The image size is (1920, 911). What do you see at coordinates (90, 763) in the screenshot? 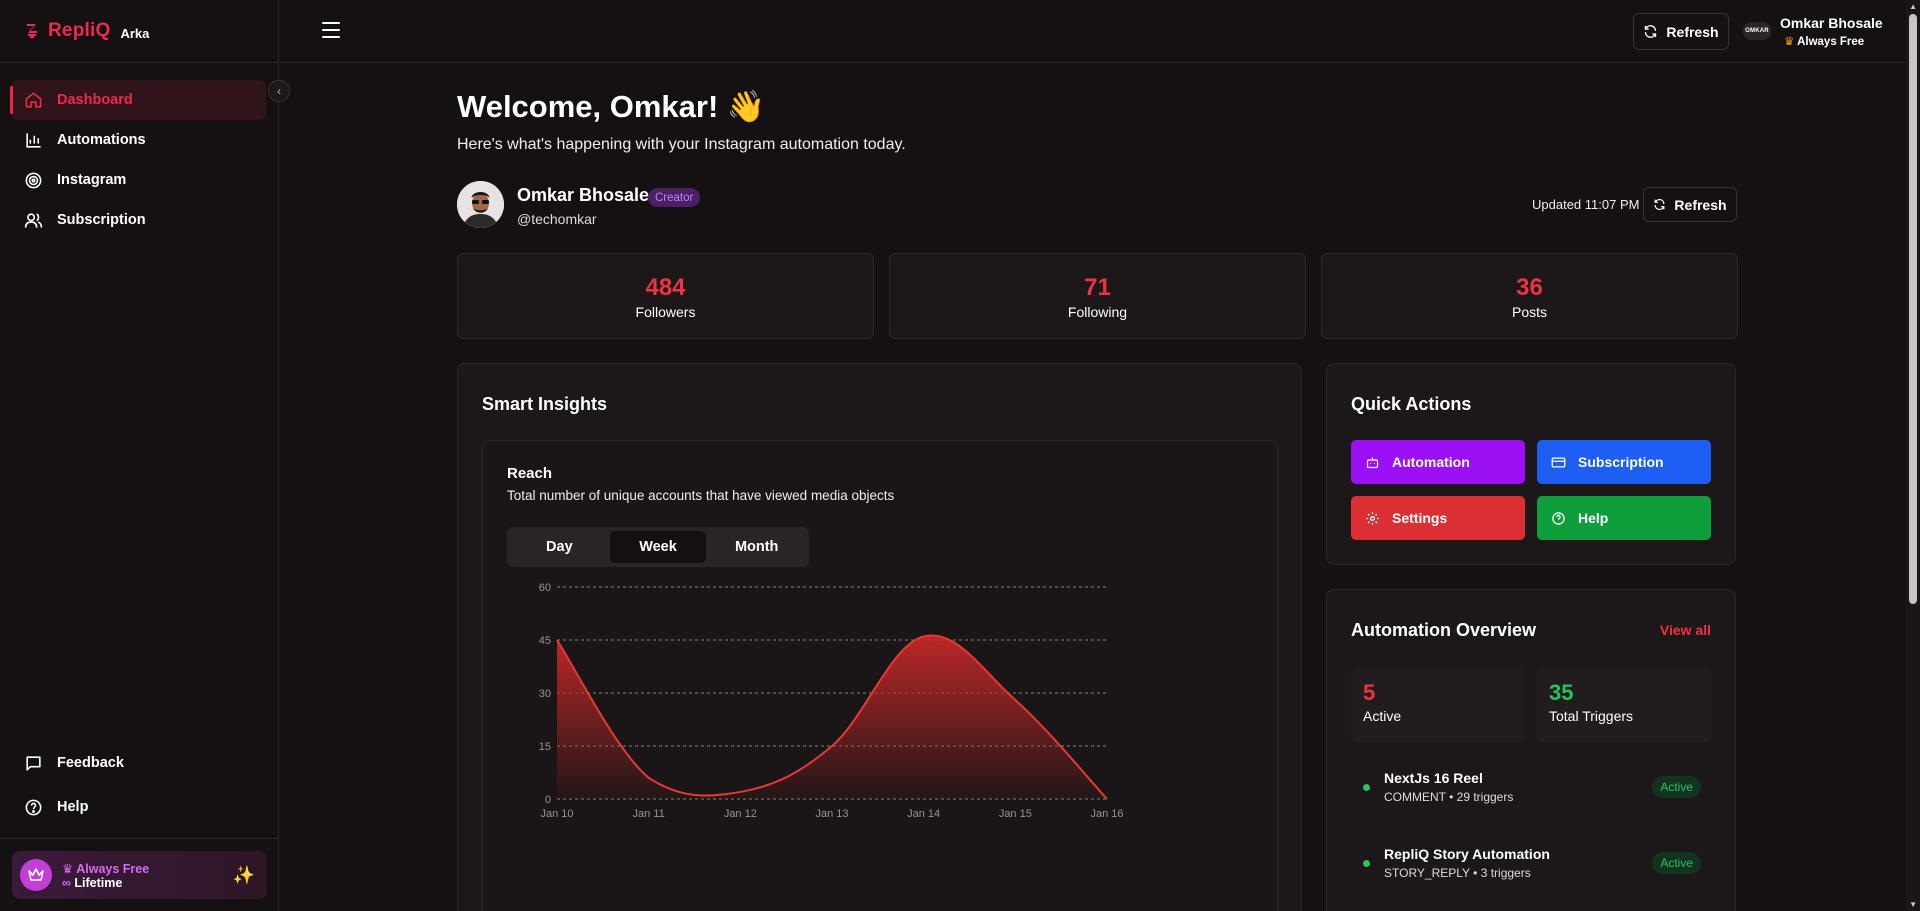
I see `sidebar-item-label: Feedback` at bounding box center [90, 763].